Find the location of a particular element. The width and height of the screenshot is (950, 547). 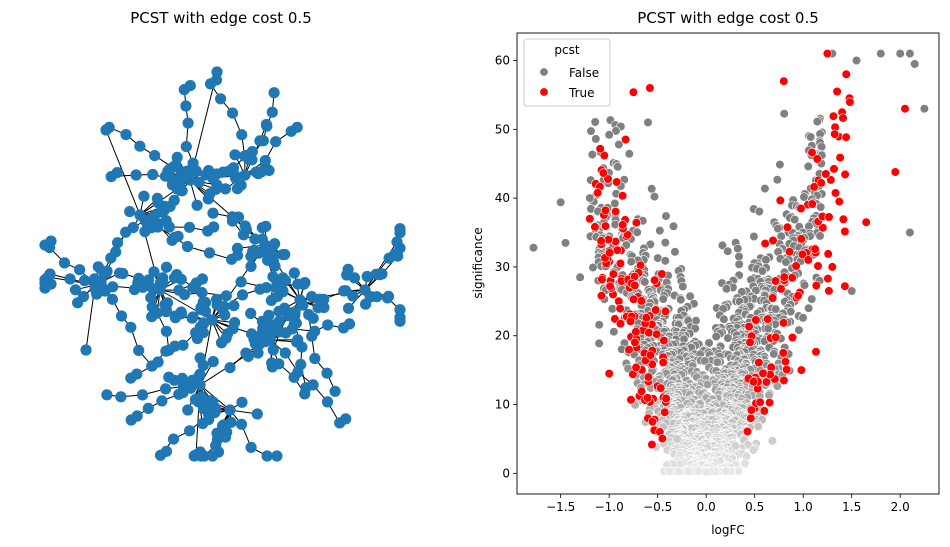

x-tick-label: −0.5 is located at coordinates (657, 507).